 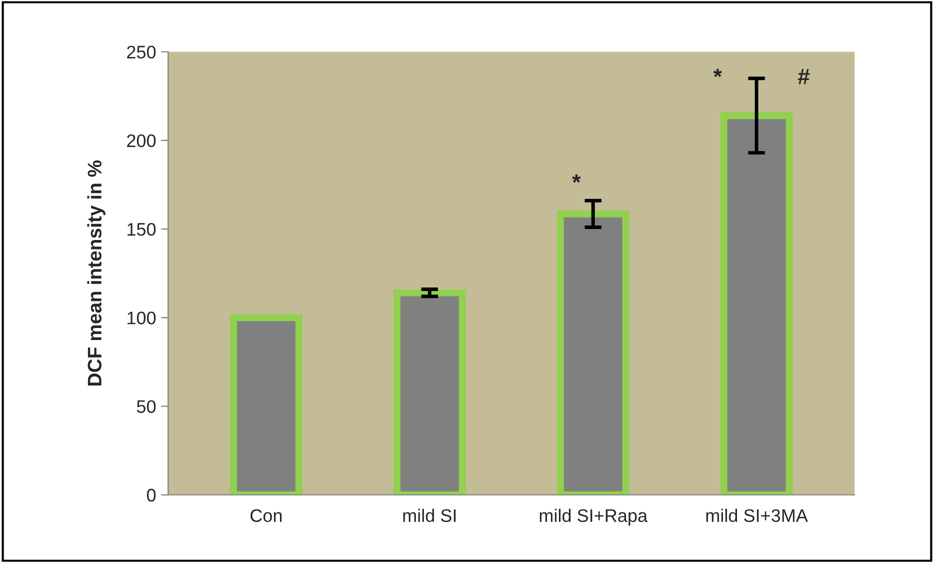 What do you see at coordinates (429, 515) in the screenshot?
I see `x-tick-label: mild SI` at bounding box center [429, 515].